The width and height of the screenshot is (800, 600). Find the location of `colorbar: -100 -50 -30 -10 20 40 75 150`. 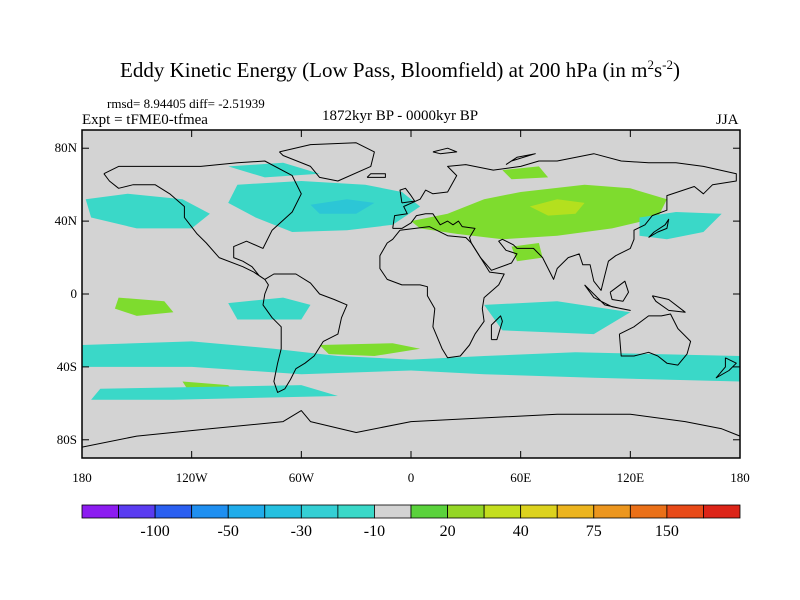

colorbar: -100 -50 -30 -10 20 40 75 150 is located at coordinates (411, 522).